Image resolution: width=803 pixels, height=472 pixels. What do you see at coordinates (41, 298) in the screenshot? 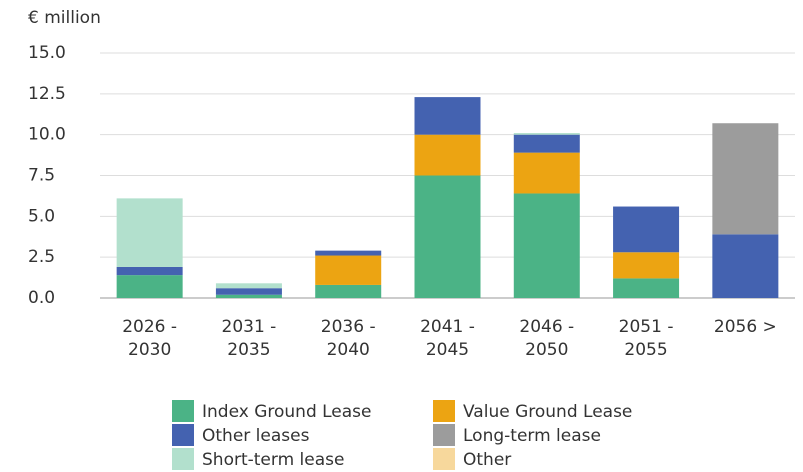
I see `y-tick-label: 0.0` at bounding box center [41, 298].